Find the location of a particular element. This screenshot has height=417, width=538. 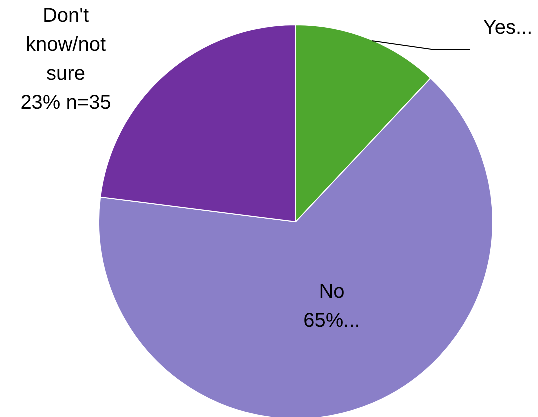

data-label: 23% n=35 is located at coordinates (66, 103).